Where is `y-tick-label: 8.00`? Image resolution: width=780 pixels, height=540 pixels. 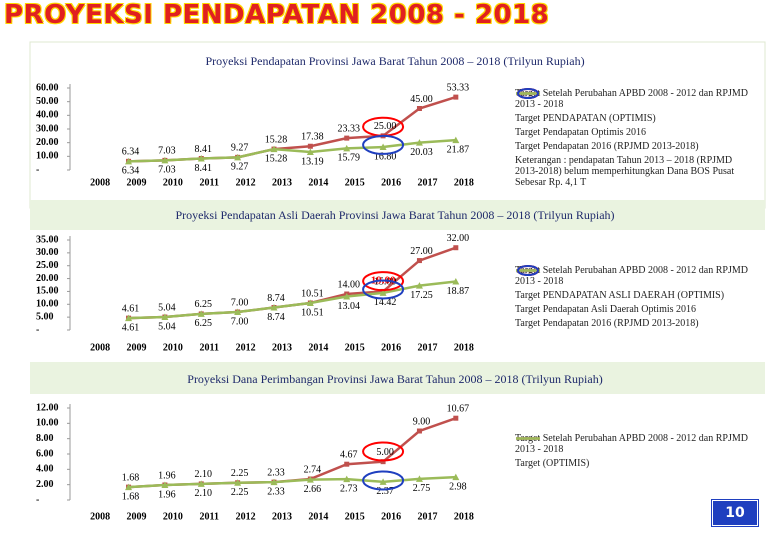
y-tick-label: 8.00 is located at coordinates (45, 438).